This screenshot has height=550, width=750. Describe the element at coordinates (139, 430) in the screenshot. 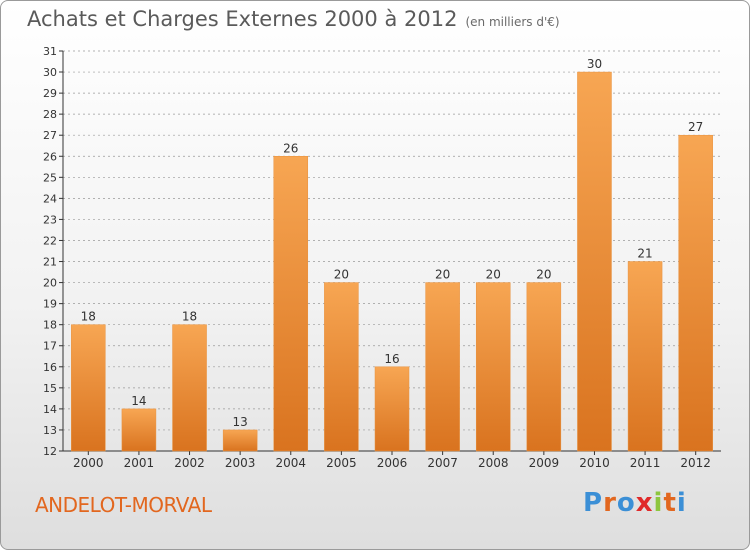

I see `bar-2001` at that location.